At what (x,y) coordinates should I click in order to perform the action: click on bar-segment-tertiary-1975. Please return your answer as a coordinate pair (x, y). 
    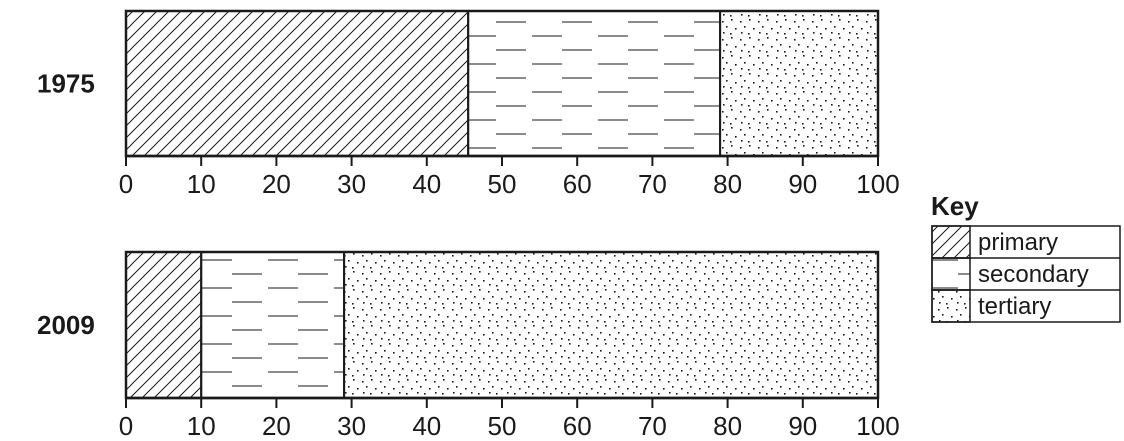
    Looking at the image, I should click on (799, 83).